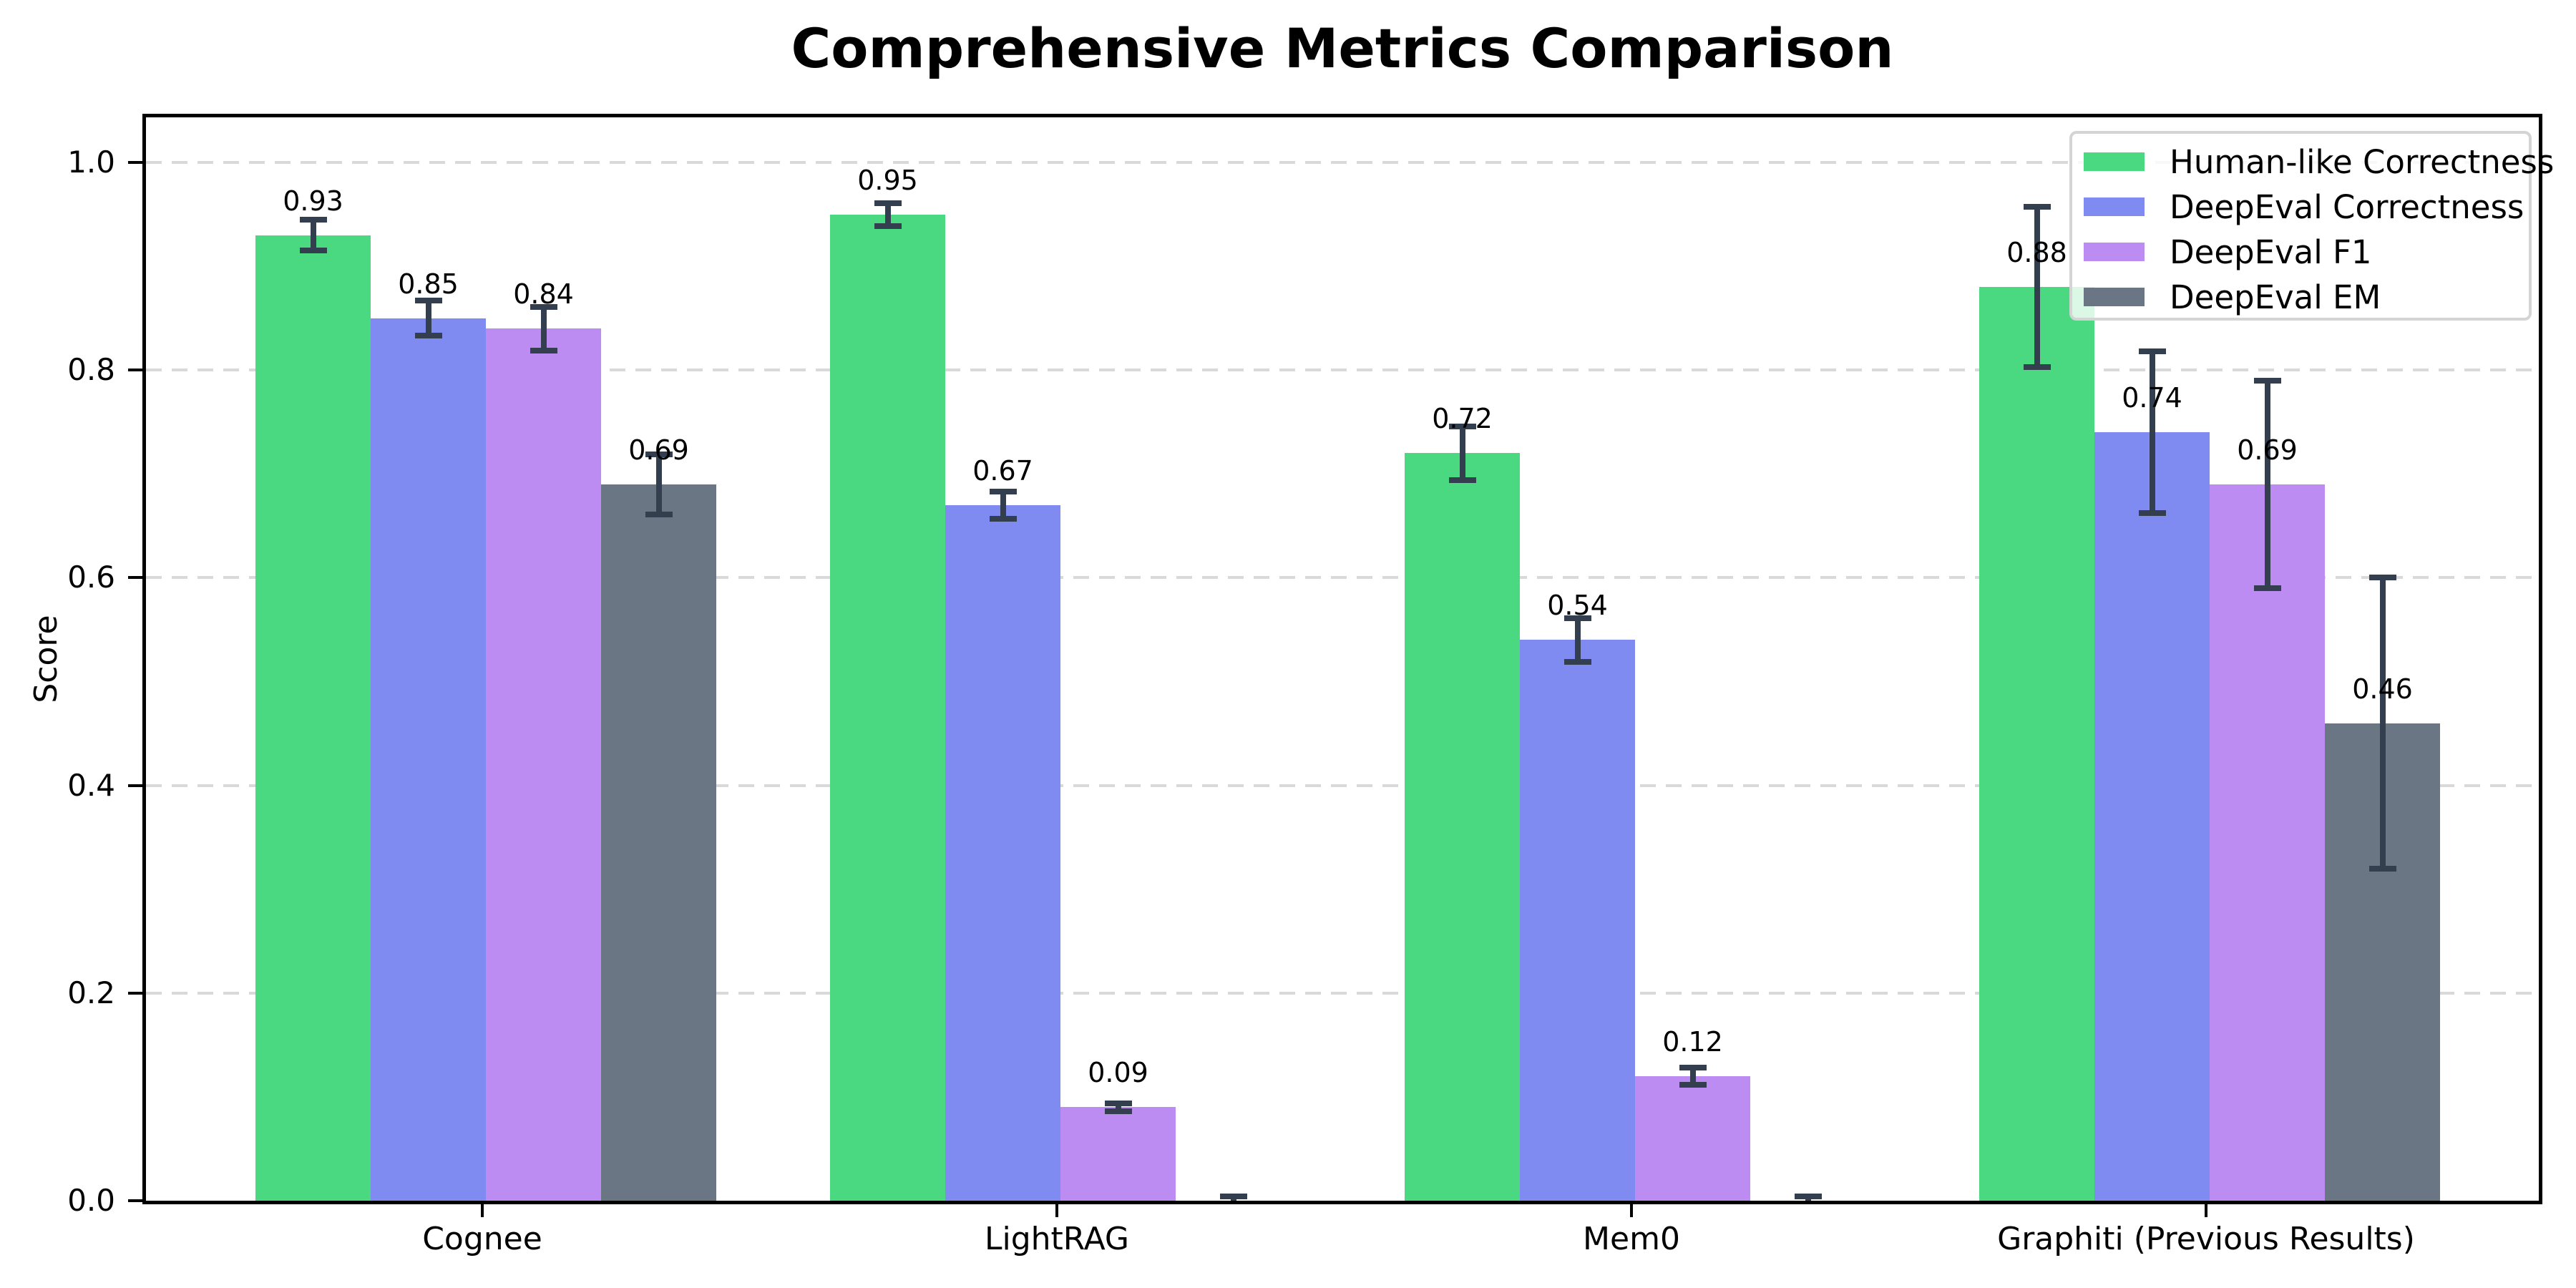 The width and height of the screenshot is (2576, 1288). I want to click on legend-item: DeepEval EM, so click(2300, 297).